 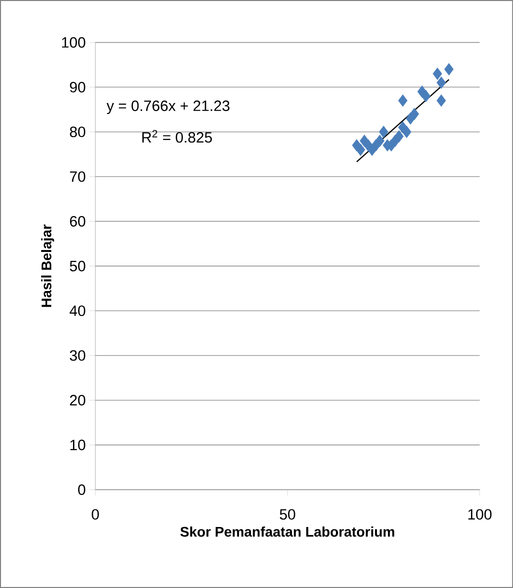 I want to click on y-tick-label: 90, so click(x=78, y=87).